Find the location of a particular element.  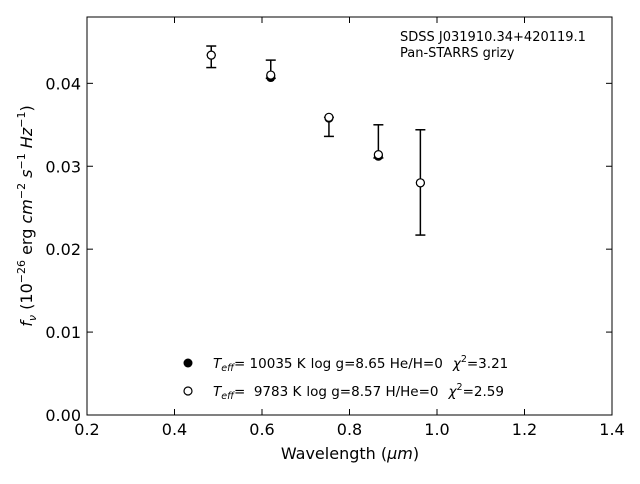

y-tick-label: 0.04 is located at coordinates (63, 83).